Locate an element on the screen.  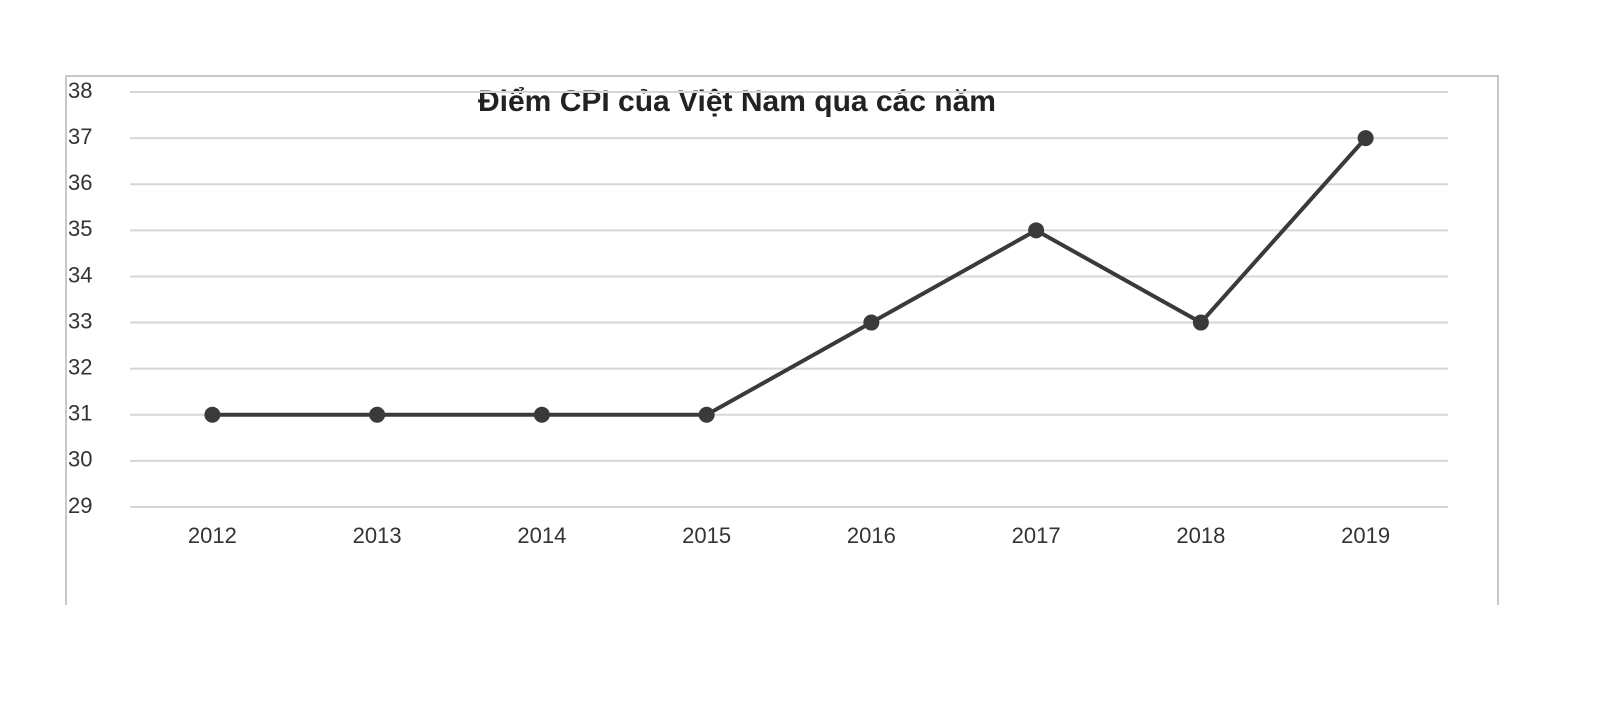
y-tick-label: 36 is located at coordinates (80, 182).